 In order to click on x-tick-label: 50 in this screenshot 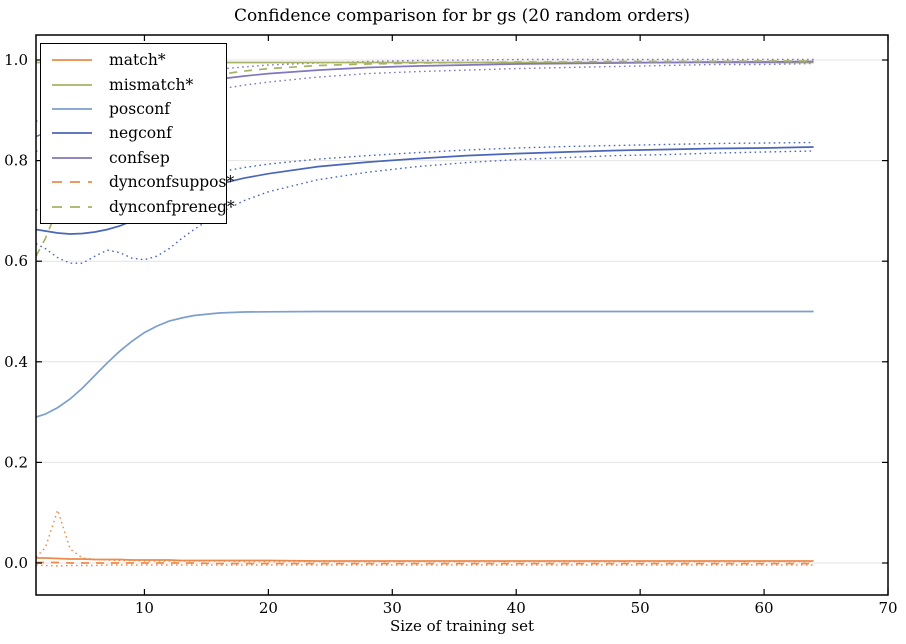, I will do `click(640, 608)`.